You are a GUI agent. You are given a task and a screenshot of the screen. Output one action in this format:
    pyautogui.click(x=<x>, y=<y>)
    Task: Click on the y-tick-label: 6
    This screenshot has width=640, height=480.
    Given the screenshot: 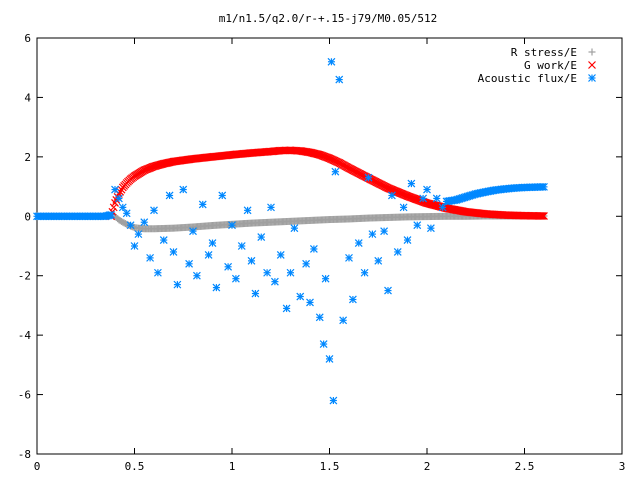 What is the action you would take?
    pyautogui.click(x=27, y=38)
    